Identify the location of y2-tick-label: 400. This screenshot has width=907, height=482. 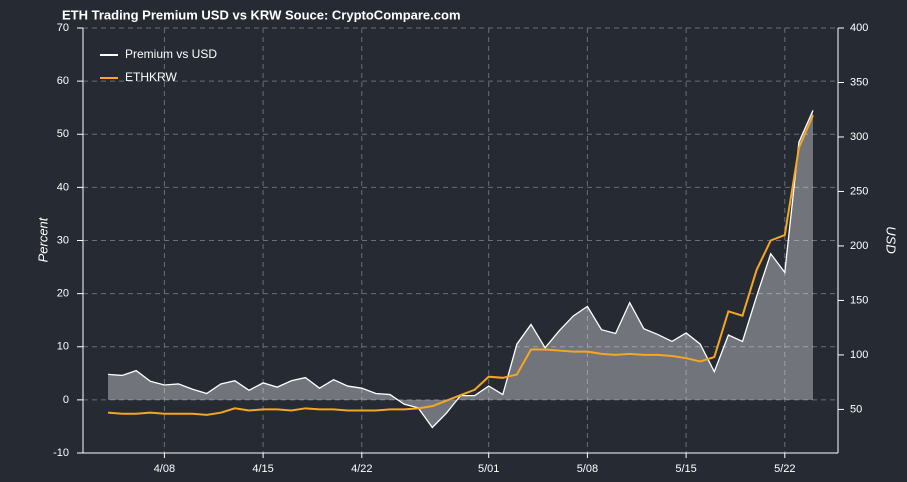
(859, 28).